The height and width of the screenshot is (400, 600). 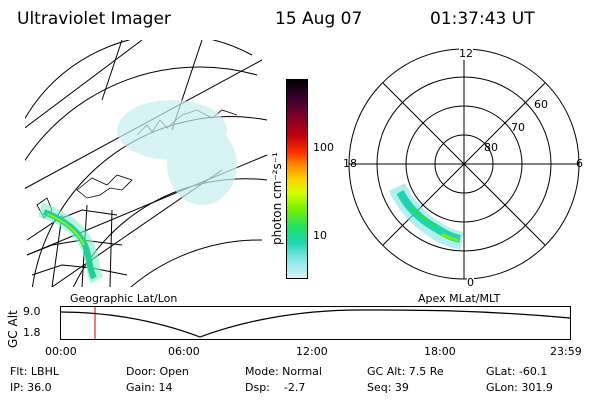 I want to click on time-tick-1200: 12:00, so click(x=312, y=351).